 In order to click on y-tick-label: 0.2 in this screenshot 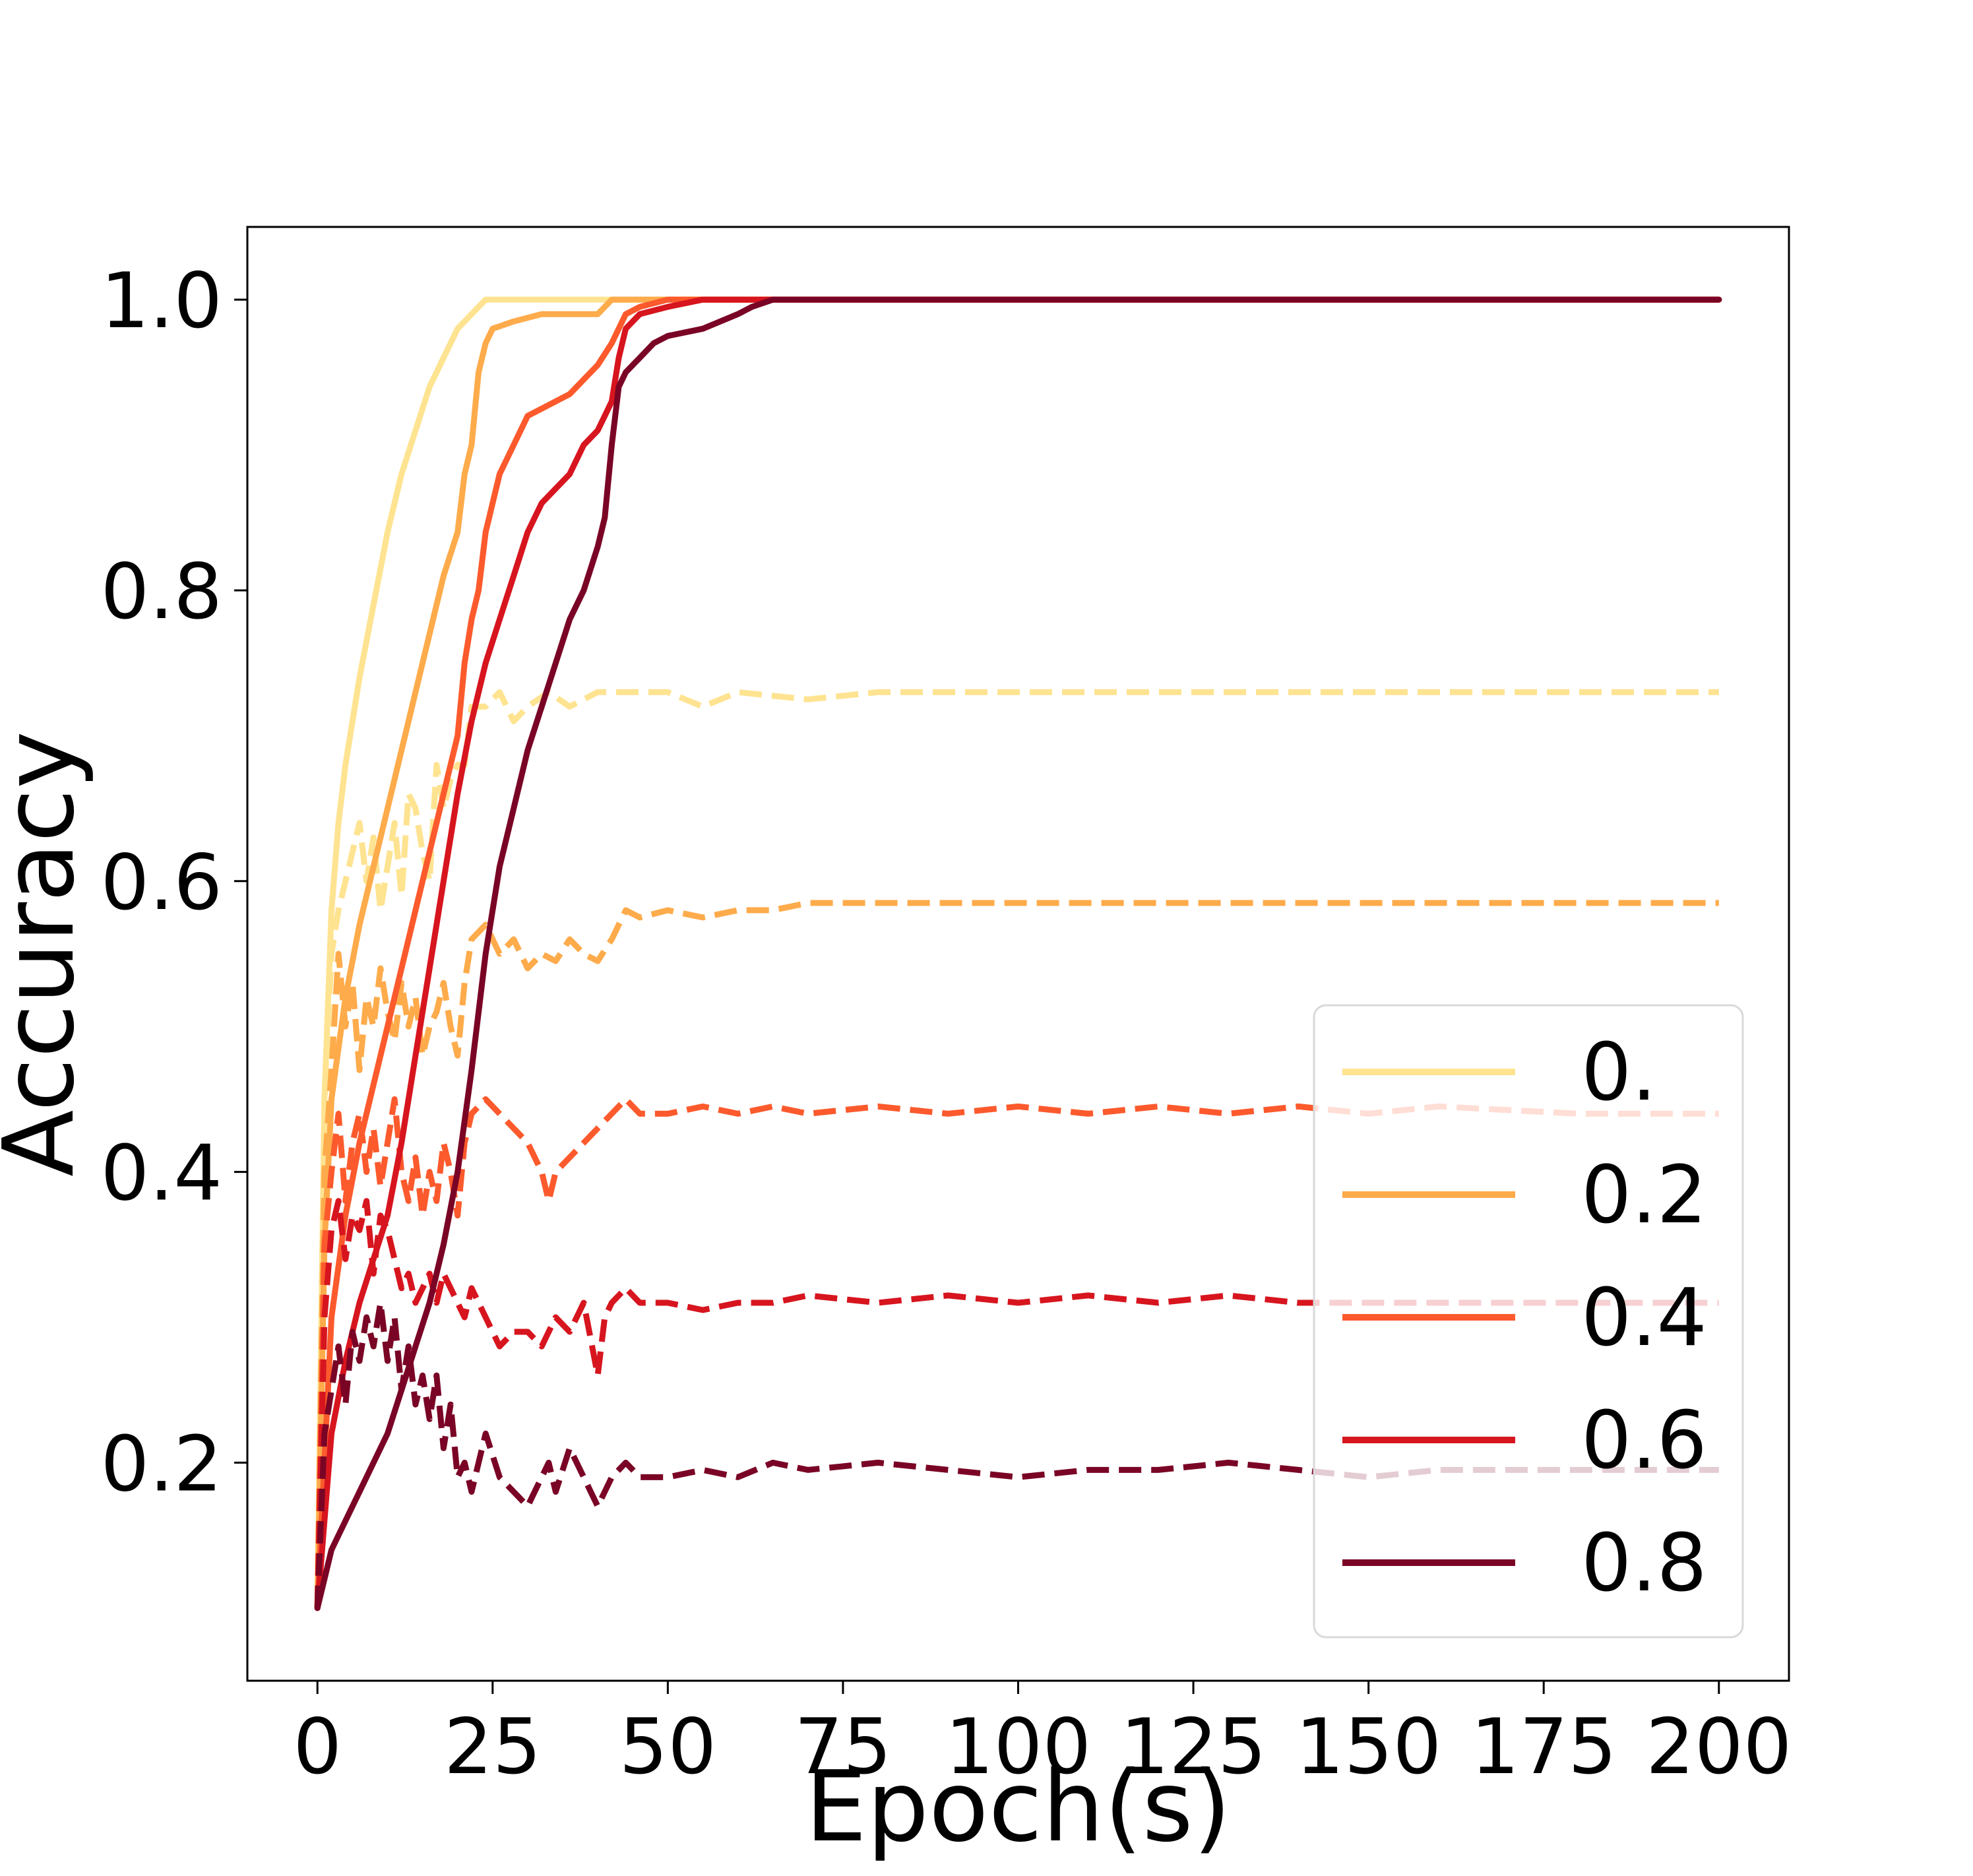, I will do `click(161, 1464)`.